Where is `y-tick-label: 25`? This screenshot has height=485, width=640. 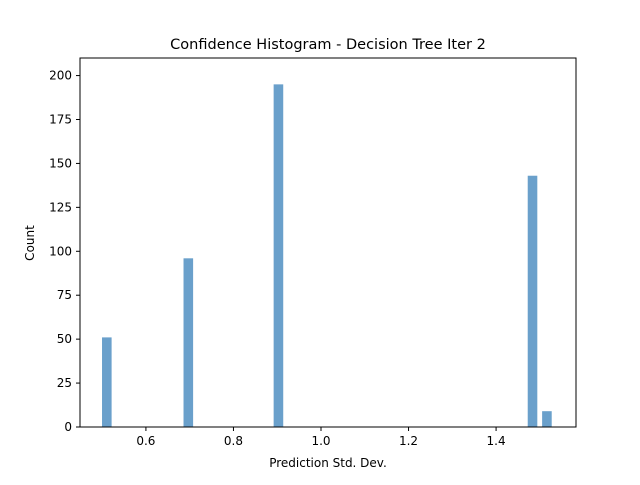 y-tick-label: 25 is located at coordinates (64, 383).